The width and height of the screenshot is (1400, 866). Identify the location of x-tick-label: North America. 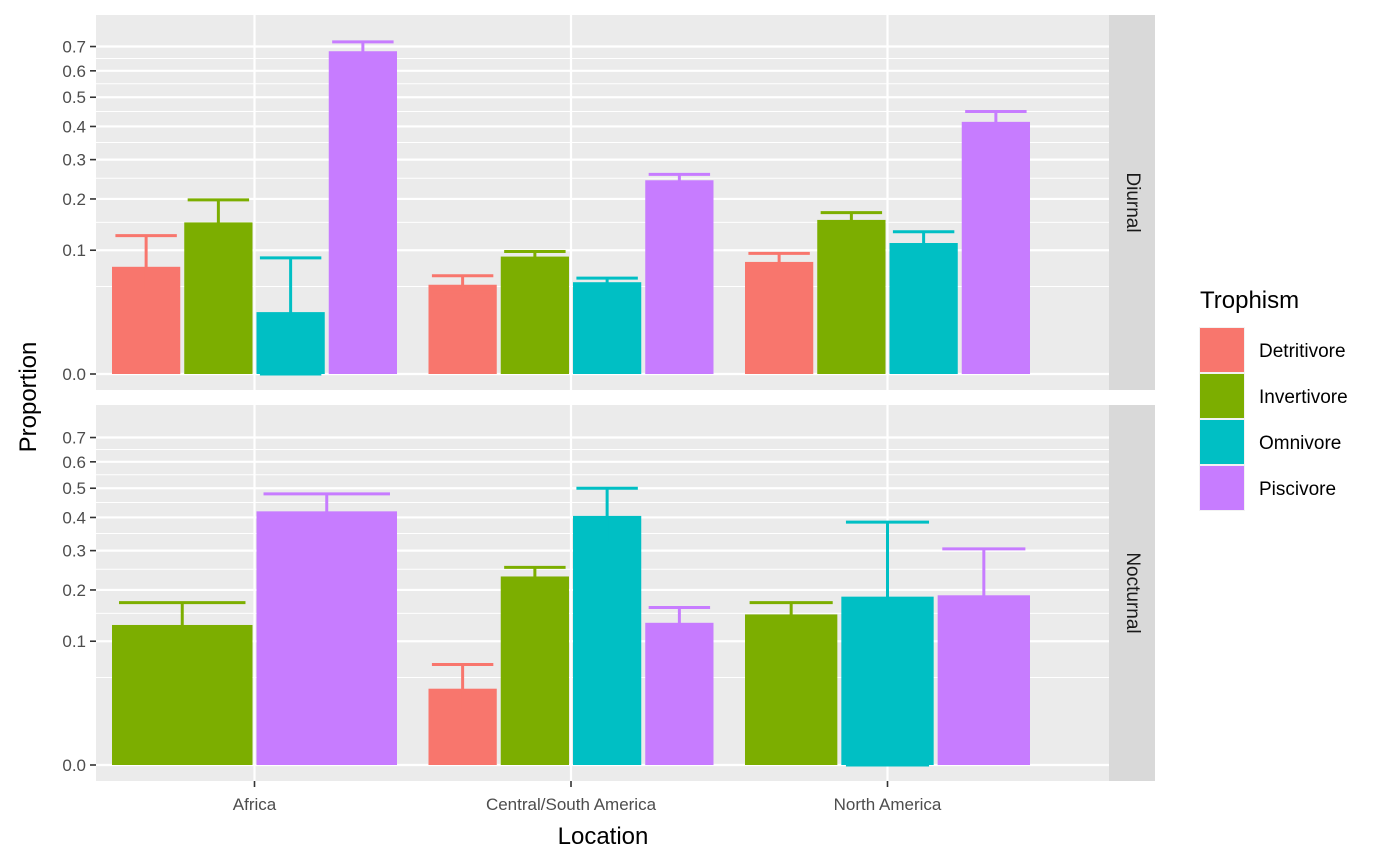
(888, 804).